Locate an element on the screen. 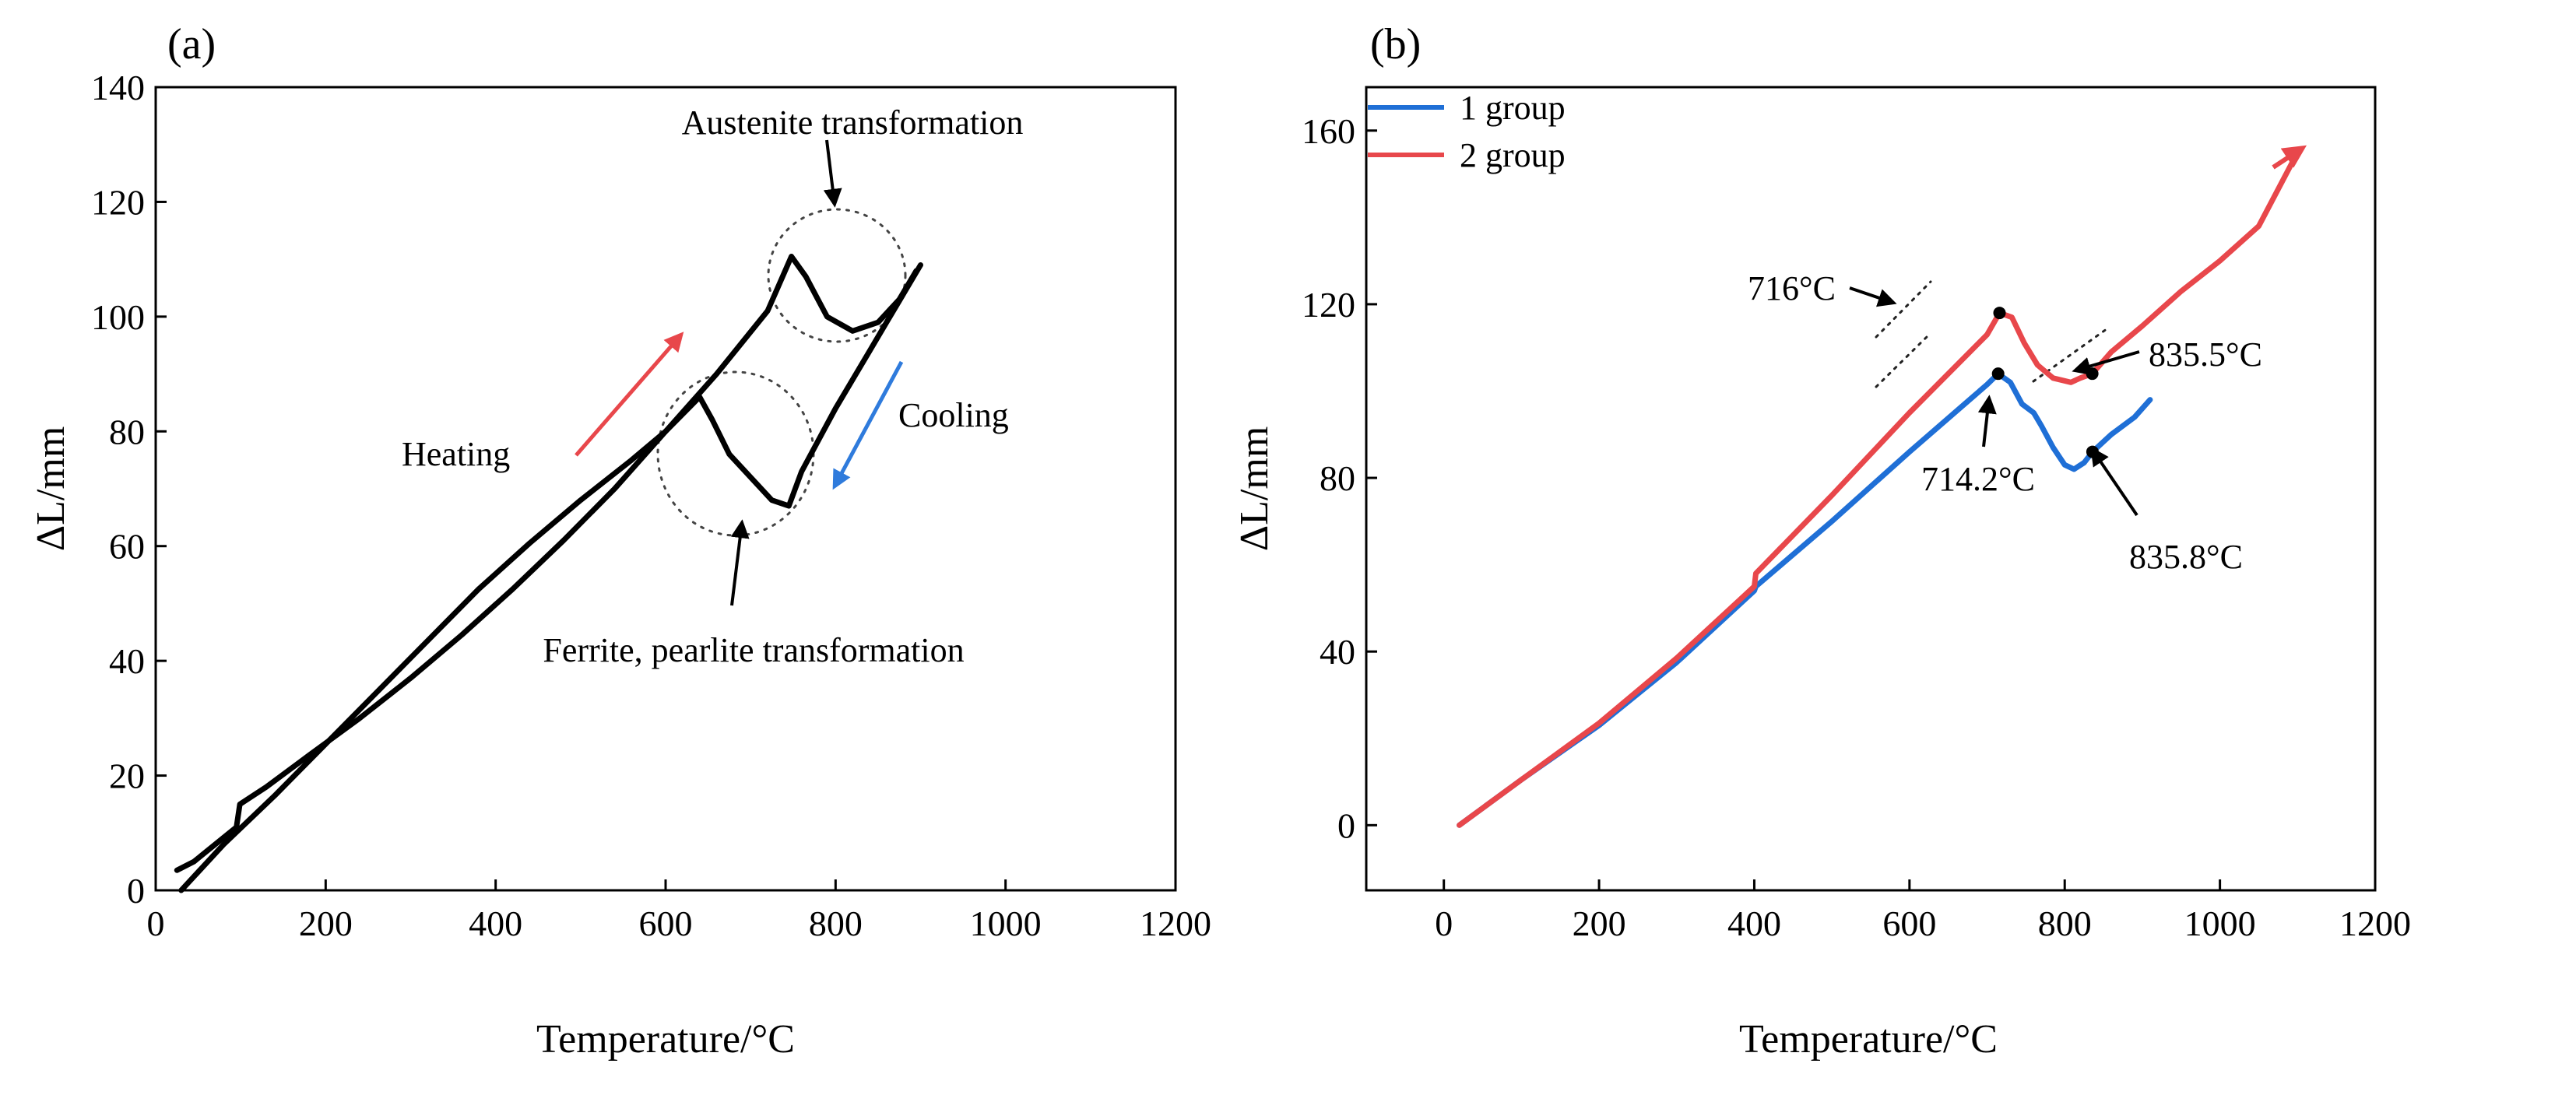 The height and width of the screenshot is (1109, 2576). annotation-716: 716°C is located at coordinates (1792, 288).